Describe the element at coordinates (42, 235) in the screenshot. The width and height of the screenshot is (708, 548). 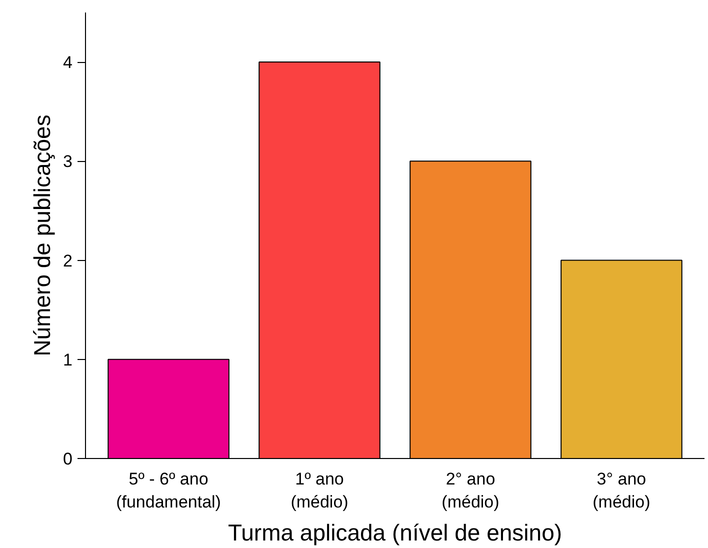
I see `y-axis-title: Número de publicações` at that location.